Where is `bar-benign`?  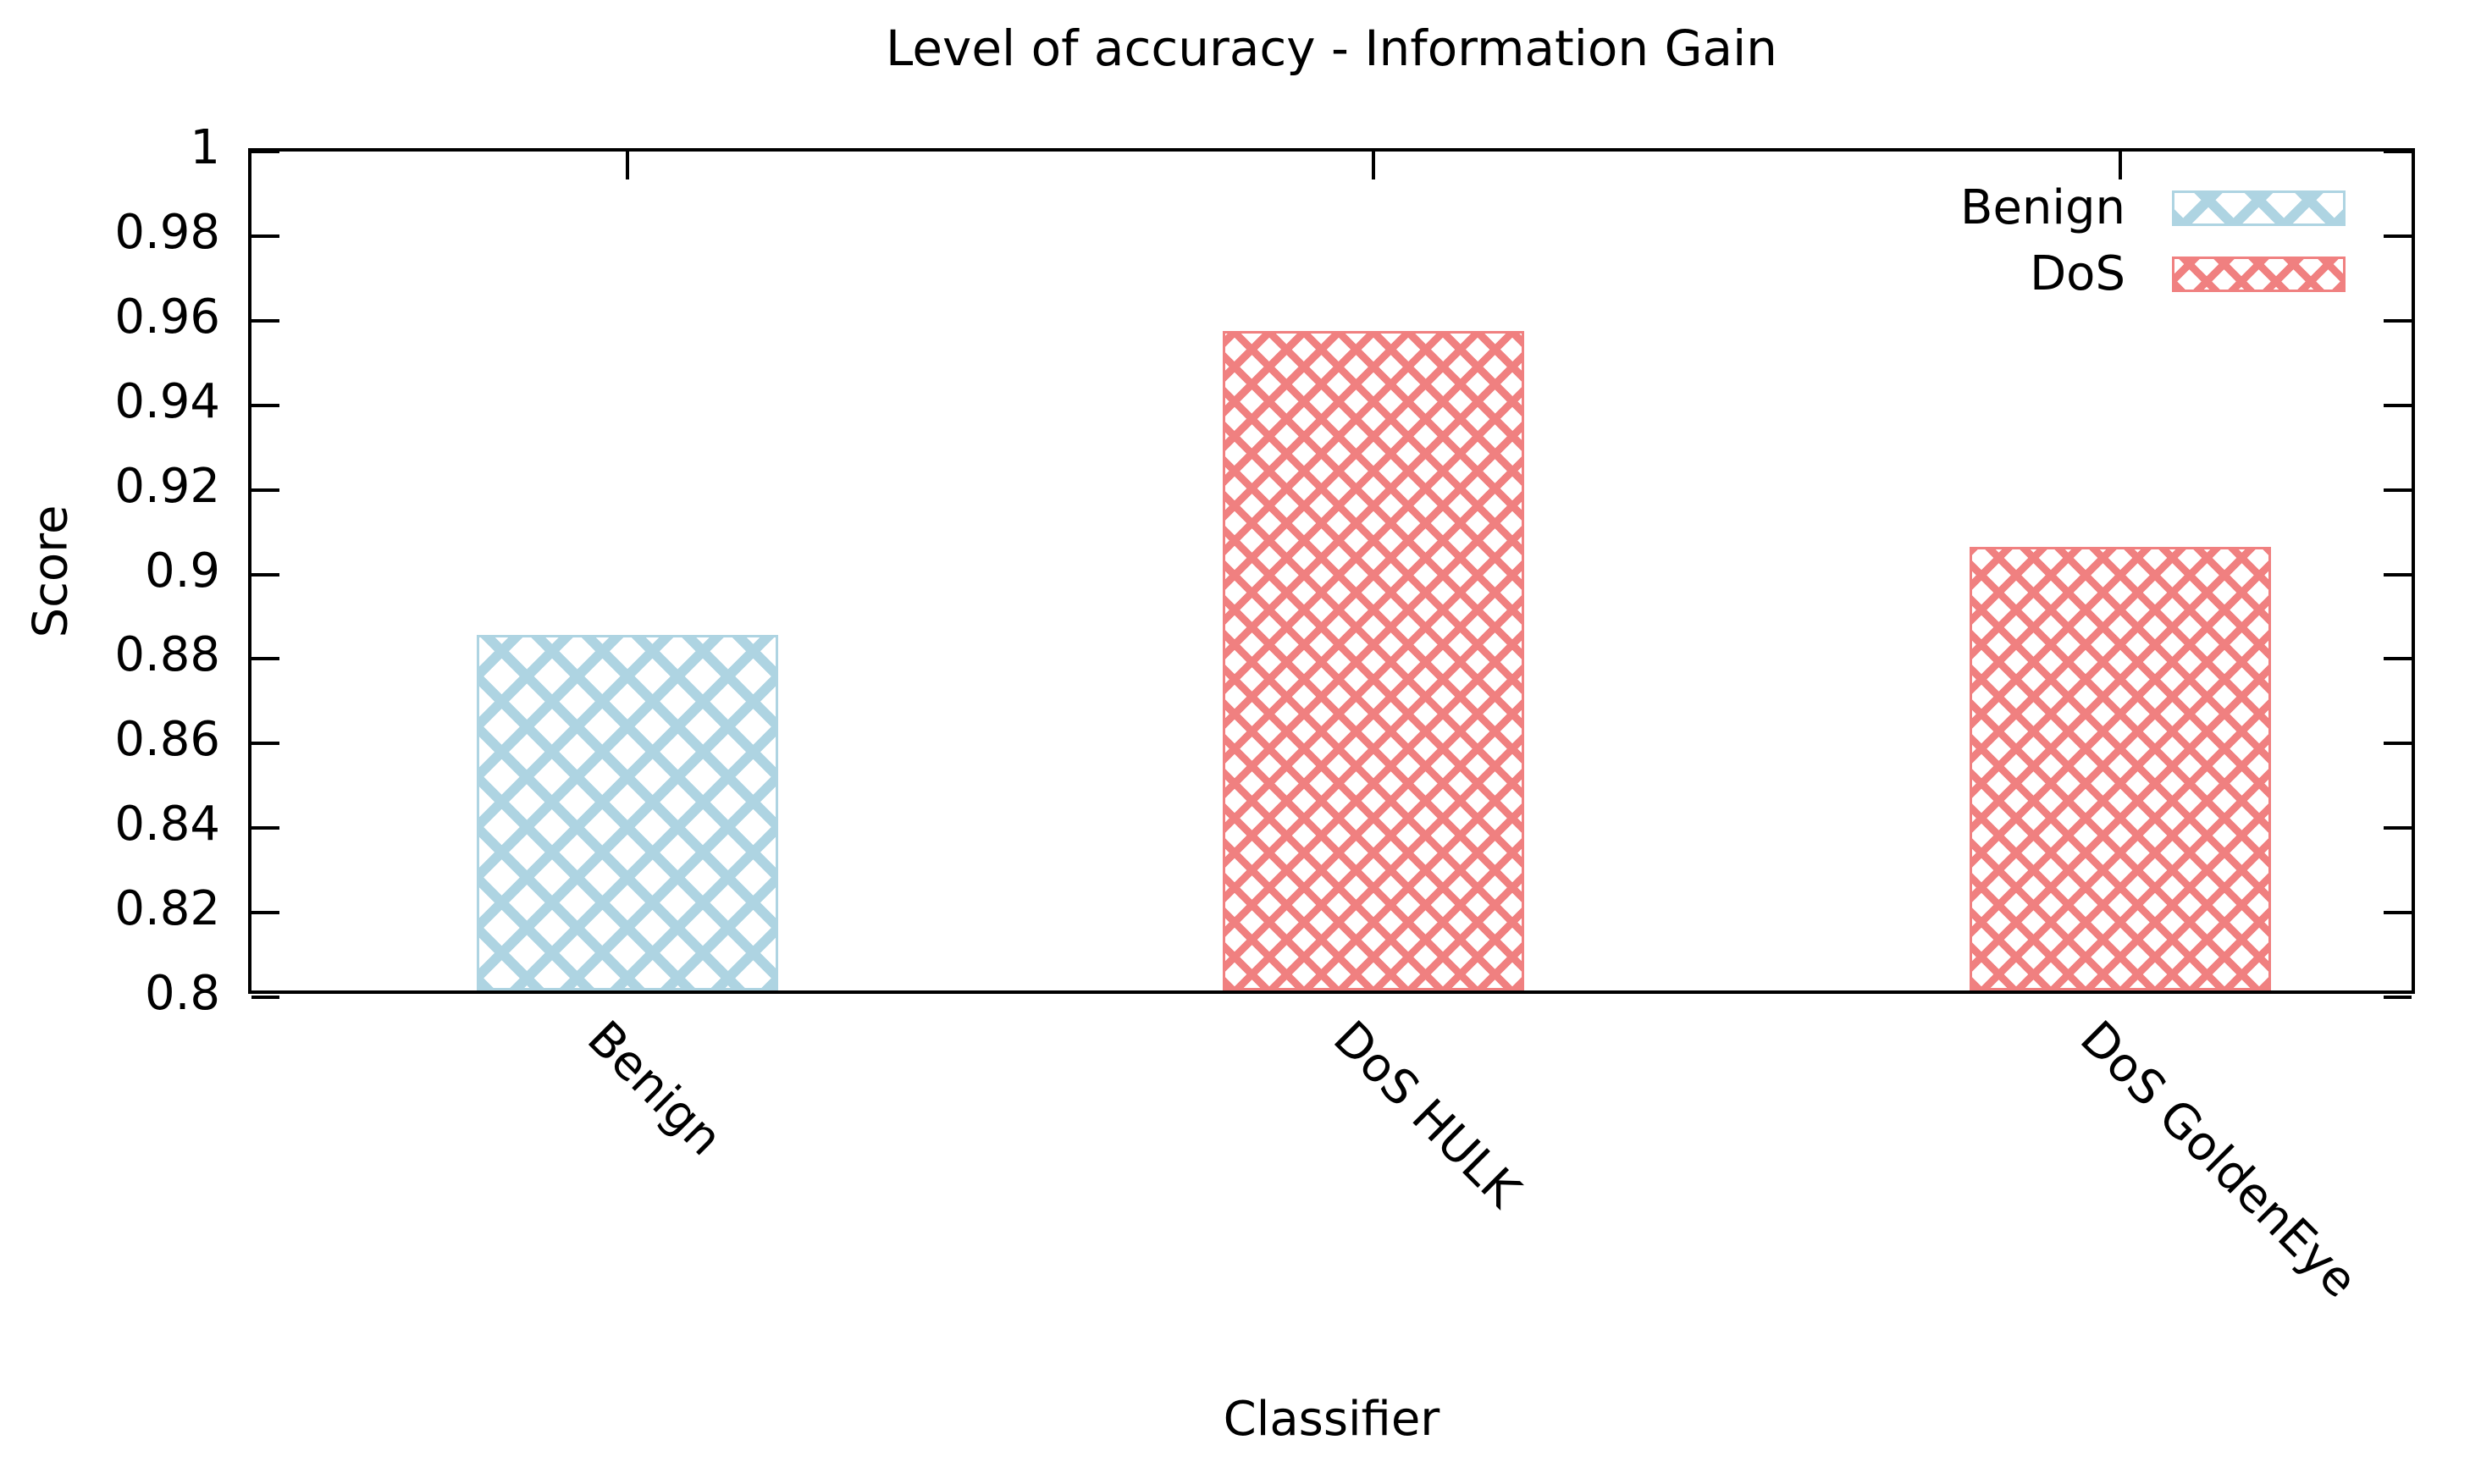 bar-benign is located at coordinates (627, 812).